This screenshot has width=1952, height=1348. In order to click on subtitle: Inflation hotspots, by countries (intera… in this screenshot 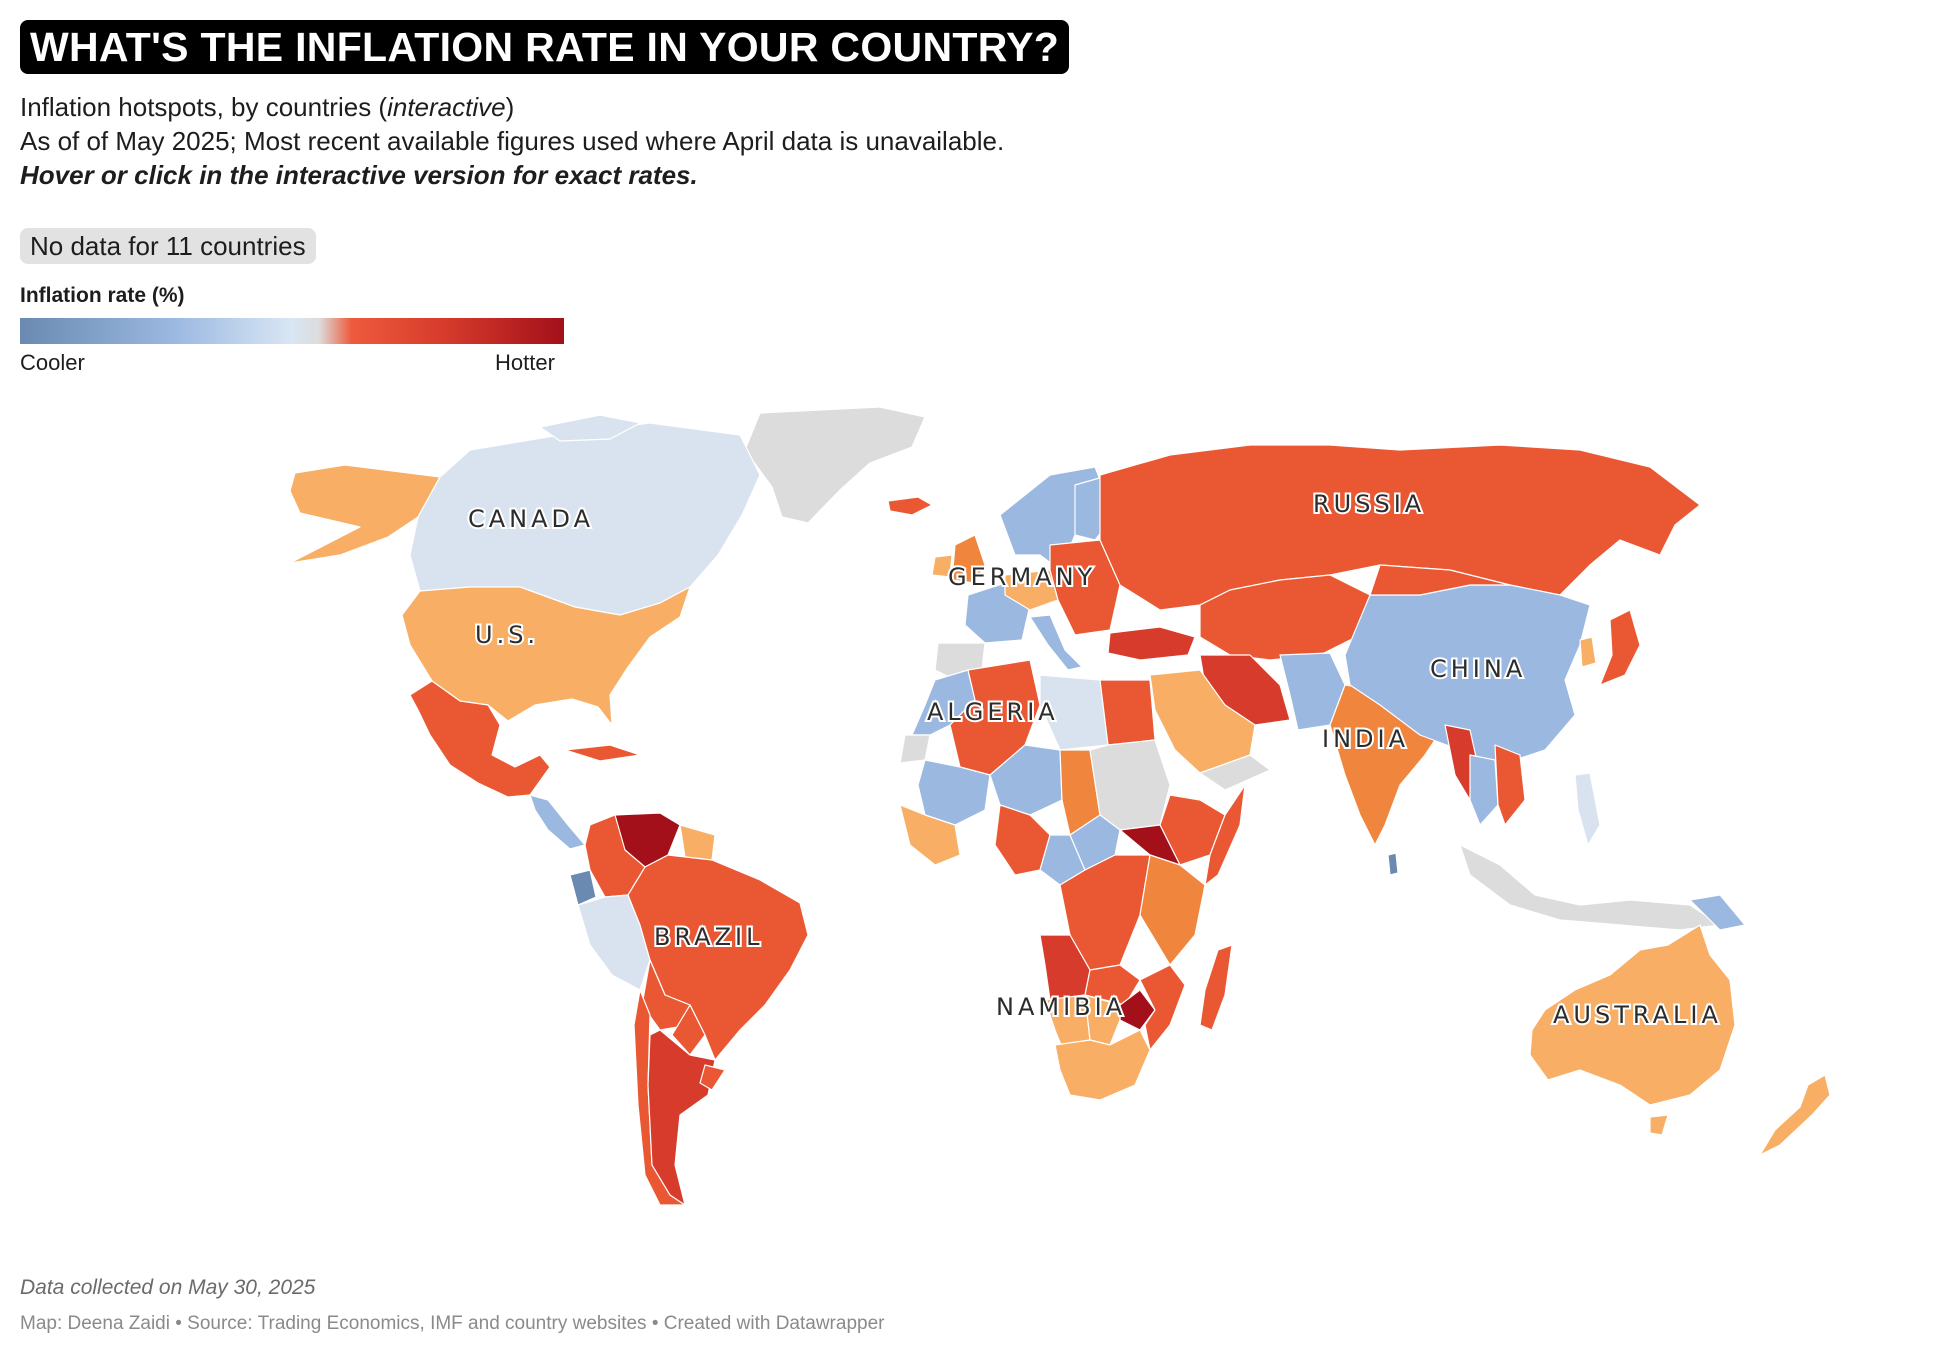, I will do `click(512, 107)`.